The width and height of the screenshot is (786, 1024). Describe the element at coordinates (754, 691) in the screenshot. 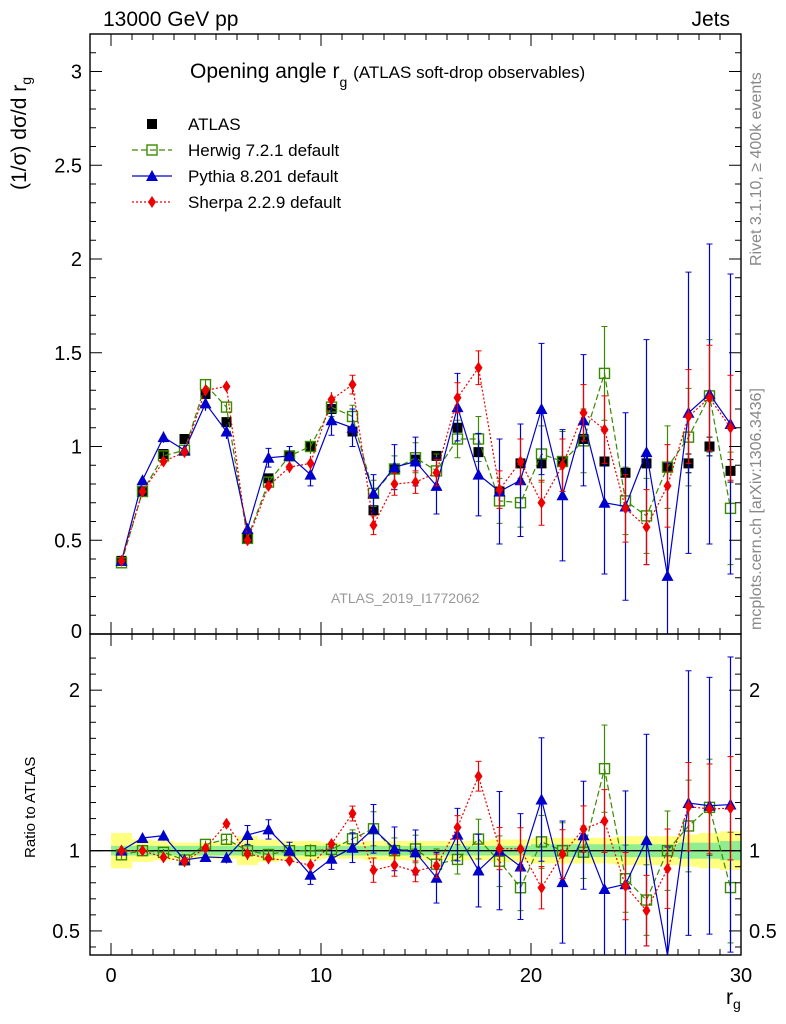

I see `ratio-y-tick-label-right: 2` at that location.